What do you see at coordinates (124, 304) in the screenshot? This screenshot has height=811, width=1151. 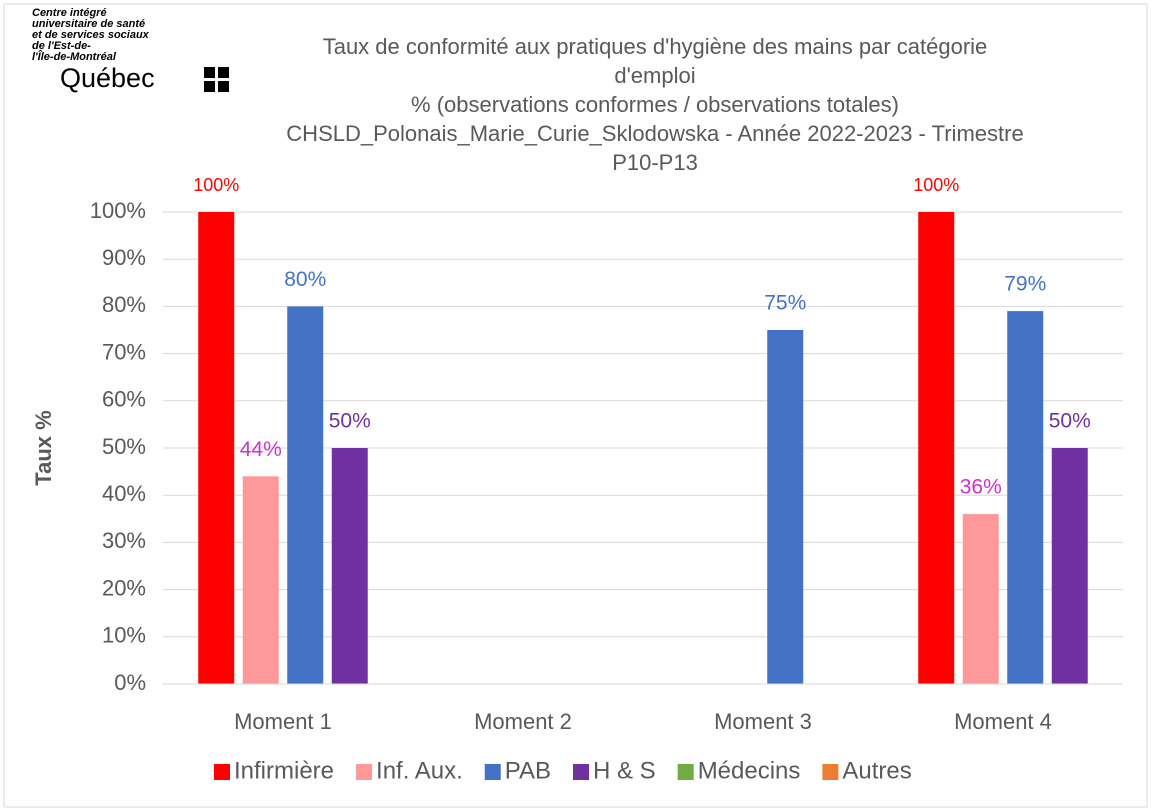 I see `y-tick-label: 80%` at bounding box center [124, 304].